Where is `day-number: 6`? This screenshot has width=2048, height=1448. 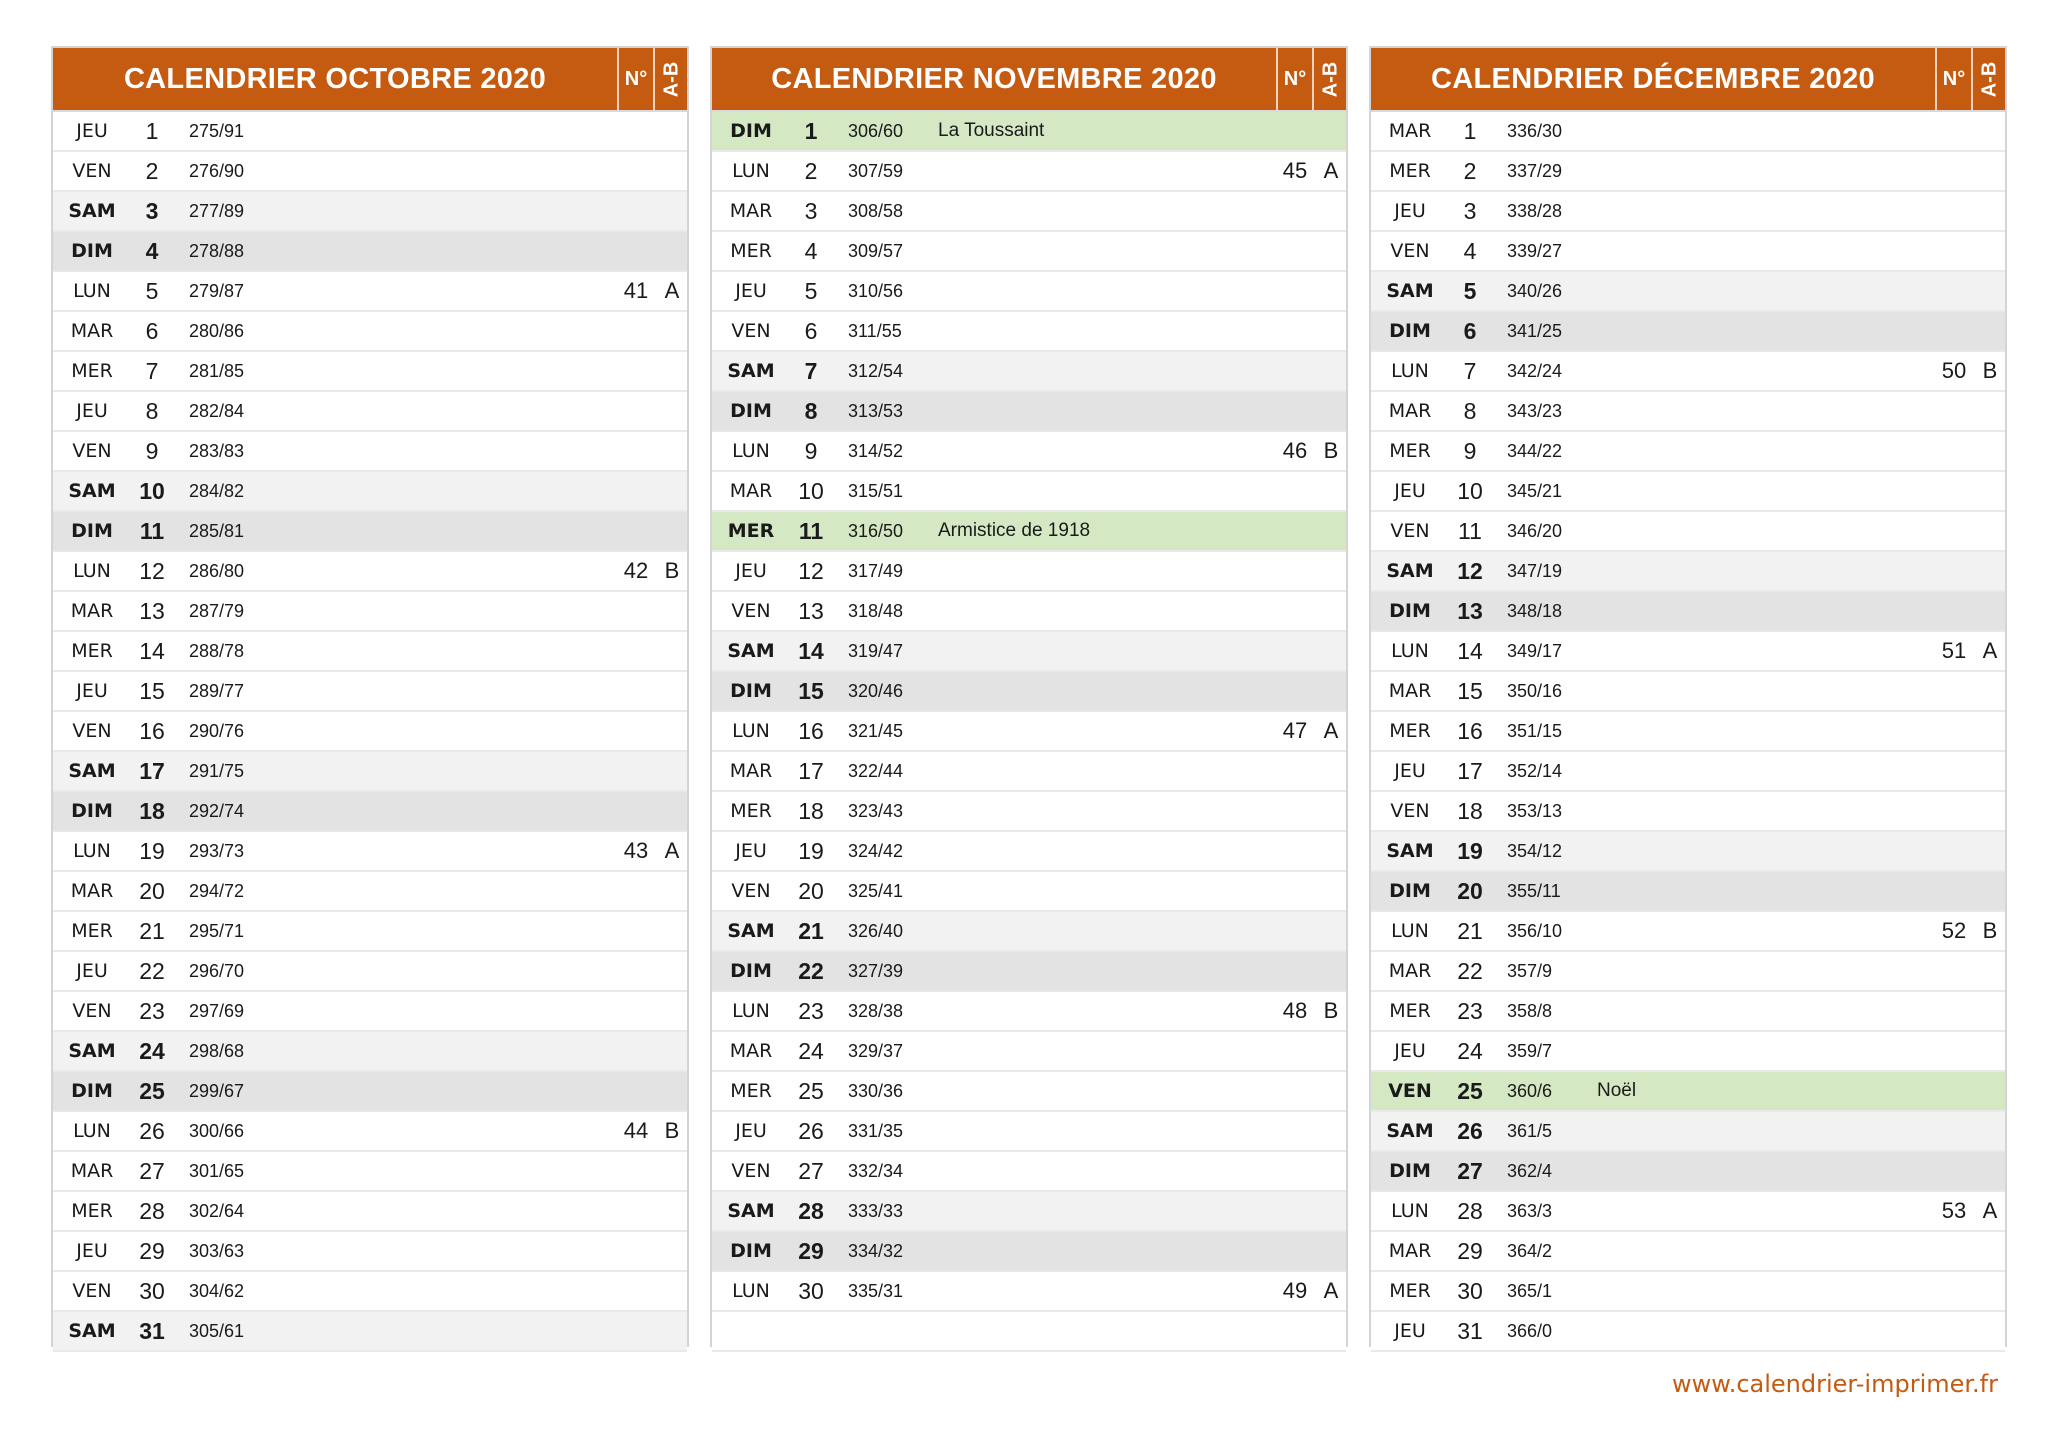
day-number: 6 is located at coordinates (152, 331).